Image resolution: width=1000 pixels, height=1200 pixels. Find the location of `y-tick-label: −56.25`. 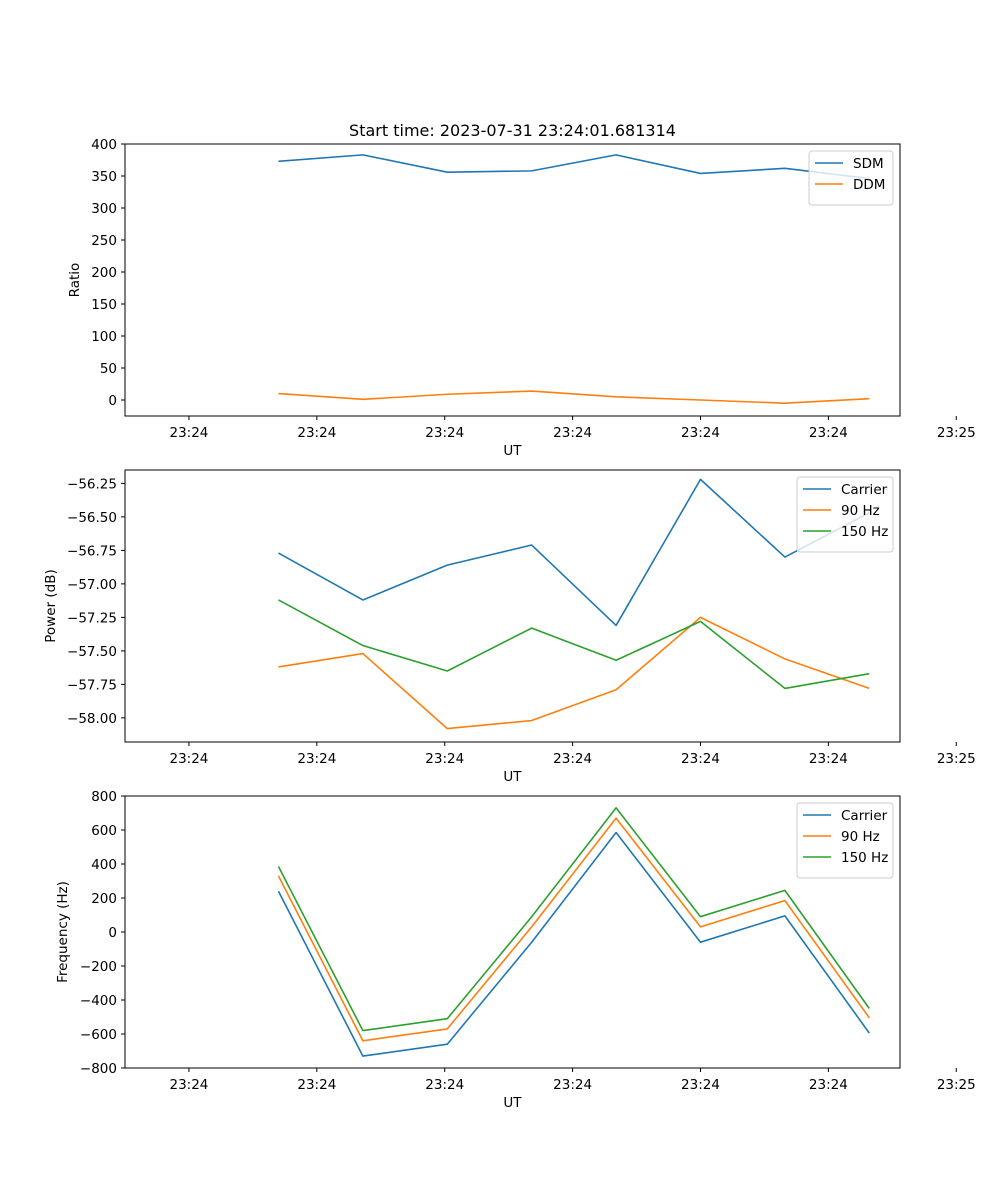

y-tick-label: −56.25 is located at coordinates (92, 484).